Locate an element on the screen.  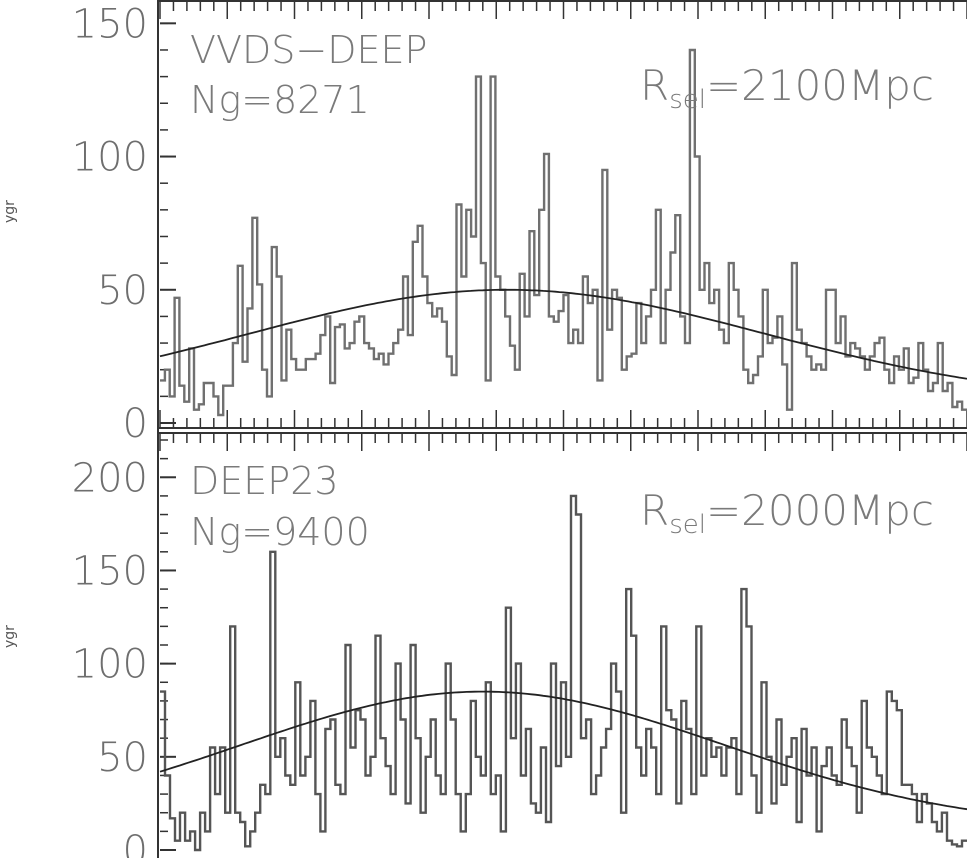
bottom-rsel-sub: sel is located at coordinates (687, 525).